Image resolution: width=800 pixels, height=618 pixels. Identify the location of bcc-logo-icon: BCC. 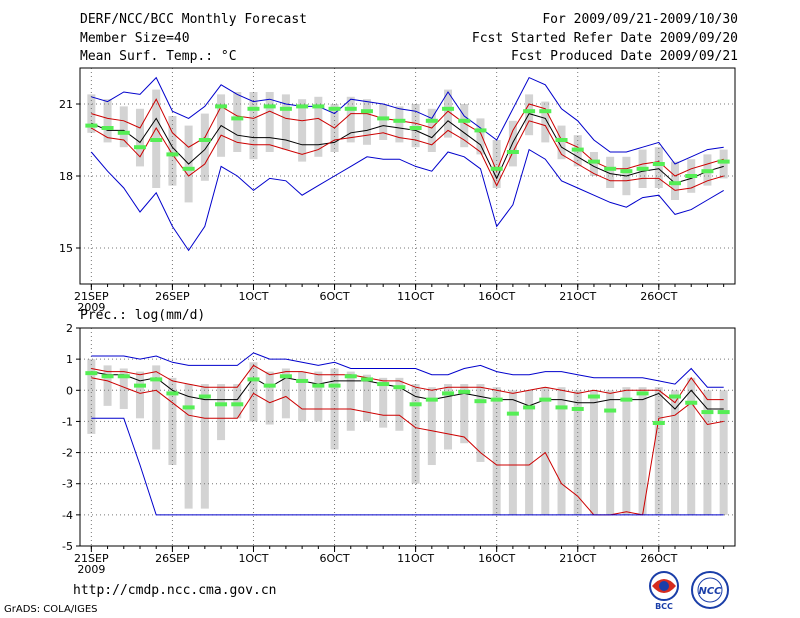
(664, 590).